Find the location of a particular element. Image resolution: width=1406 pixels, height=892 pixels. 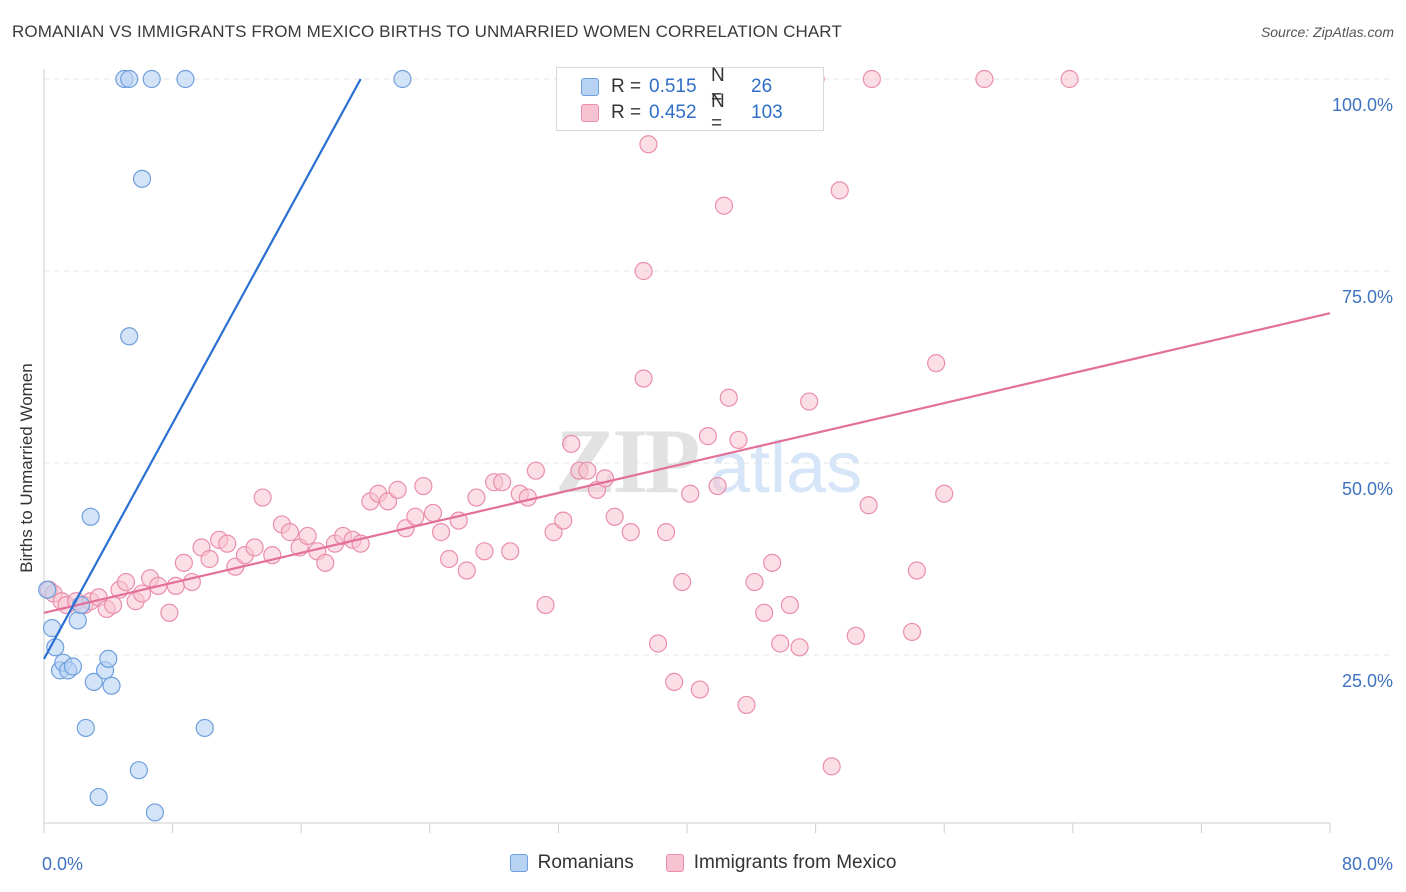

source-label: Source: ZipAtlas.com is located at coordinates (1327, 32).